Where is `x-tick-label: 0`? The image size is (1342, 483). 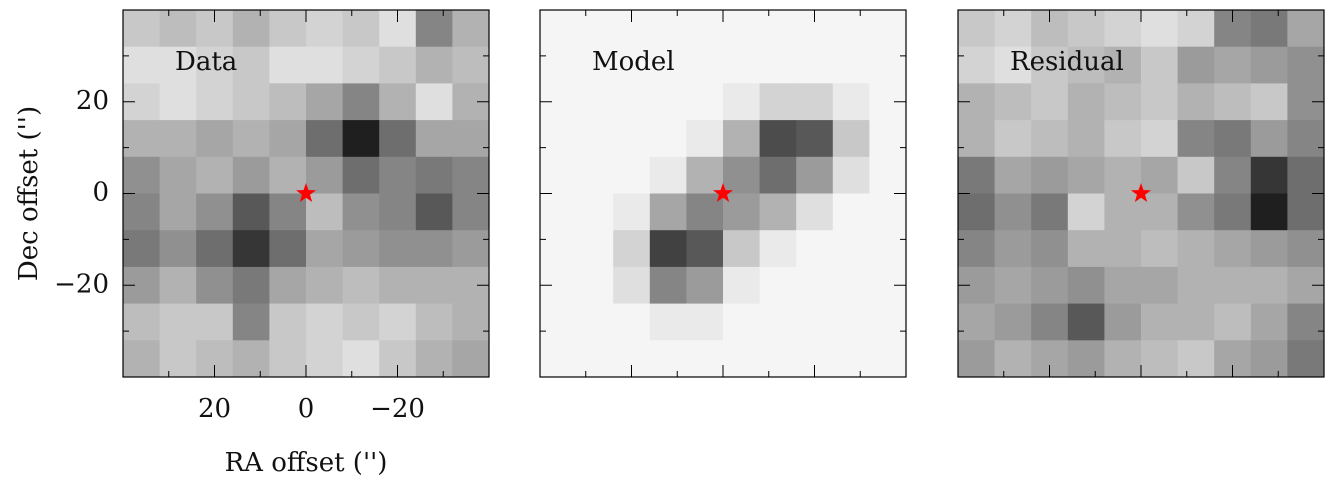
x-tick-label: 0 is located at coordinates (306, 409).